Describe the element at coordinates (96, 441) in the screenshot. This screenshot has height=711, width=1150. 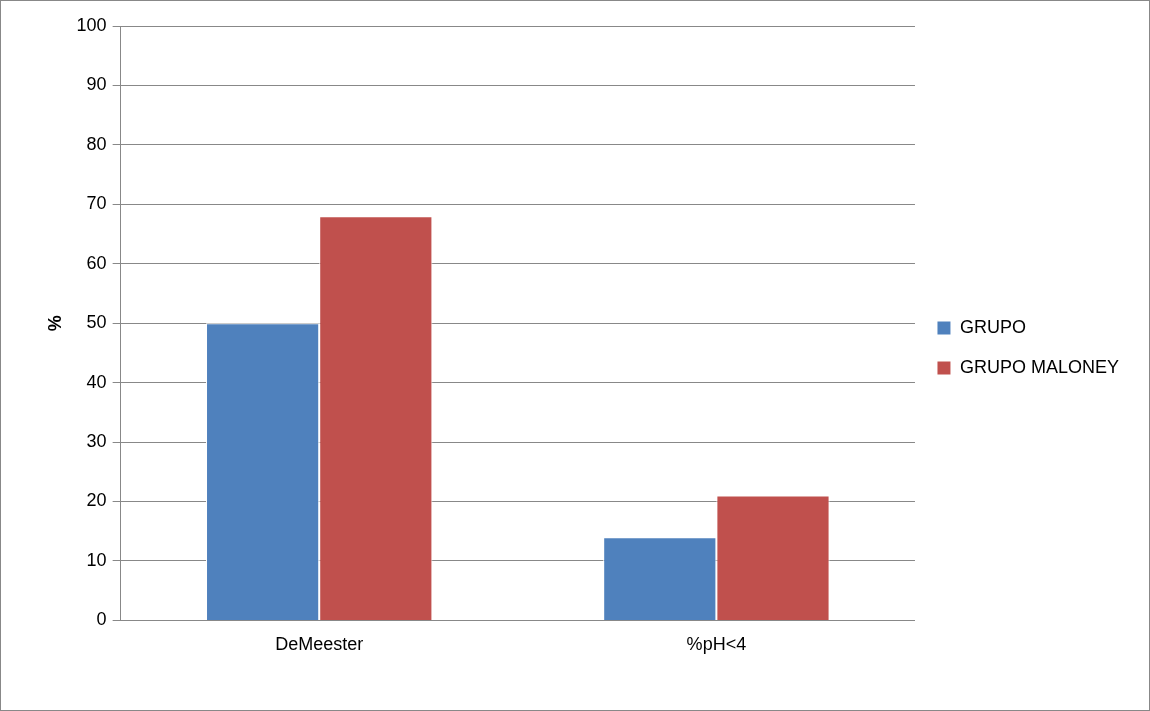
I see `y-tick-label: 30` at that location.